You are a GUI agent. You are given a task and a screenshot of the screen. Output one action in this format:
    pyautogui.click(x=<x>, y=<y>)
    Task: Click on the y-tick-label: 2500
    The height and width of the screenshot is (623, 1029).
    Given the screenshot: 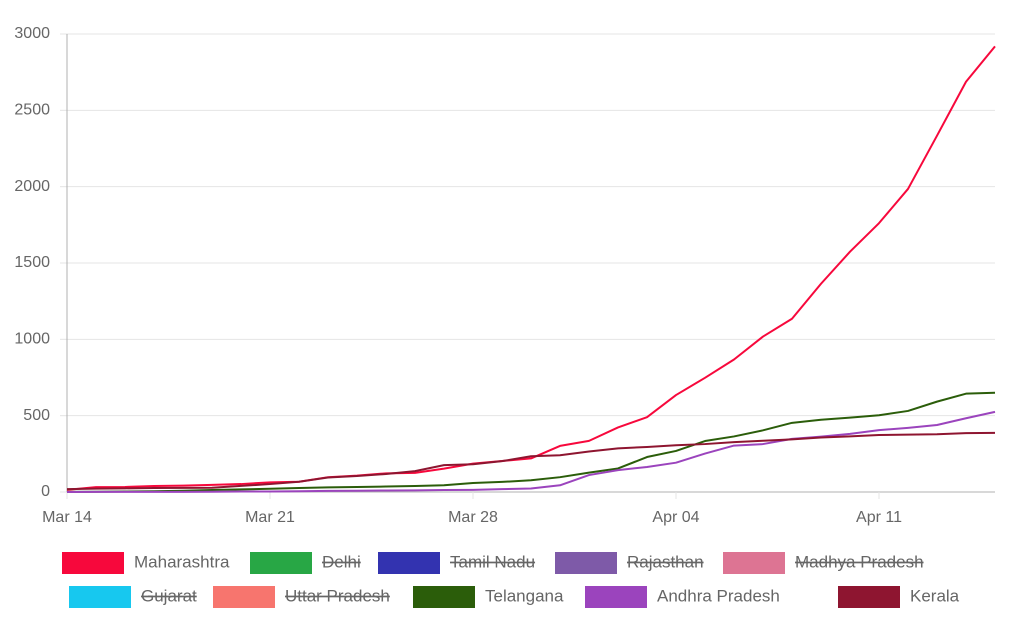 What is the action you would take?
    pyautogui.click(x=32, y=110)
    